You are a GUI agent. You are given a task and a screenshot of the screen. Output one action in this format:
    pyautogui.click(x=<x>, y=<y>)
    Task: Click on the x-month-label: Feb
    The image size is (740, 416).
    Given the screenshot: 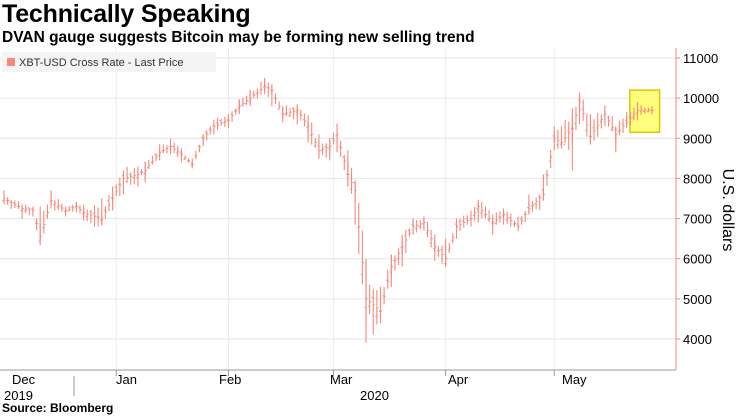 What is the action you would take?
    pyautogui.click(x=230, y=379)
    